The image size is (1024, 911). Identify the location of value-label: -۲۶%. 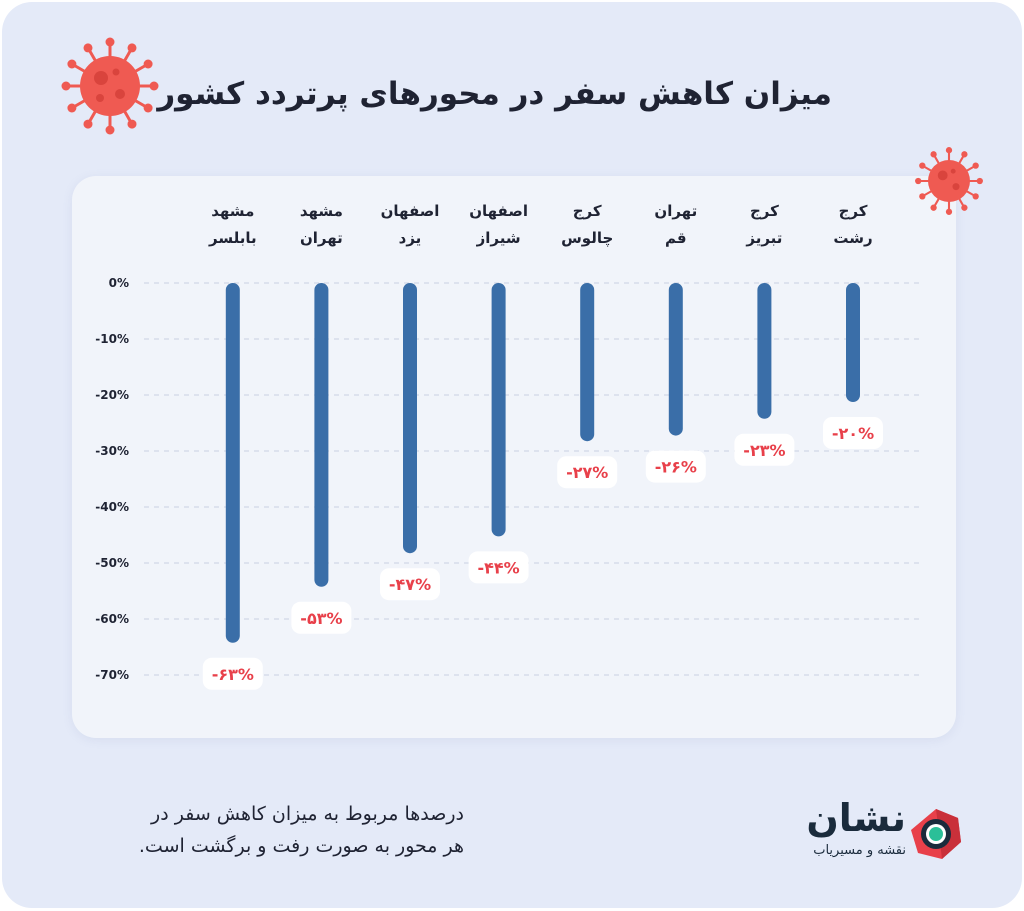
(676, 467).